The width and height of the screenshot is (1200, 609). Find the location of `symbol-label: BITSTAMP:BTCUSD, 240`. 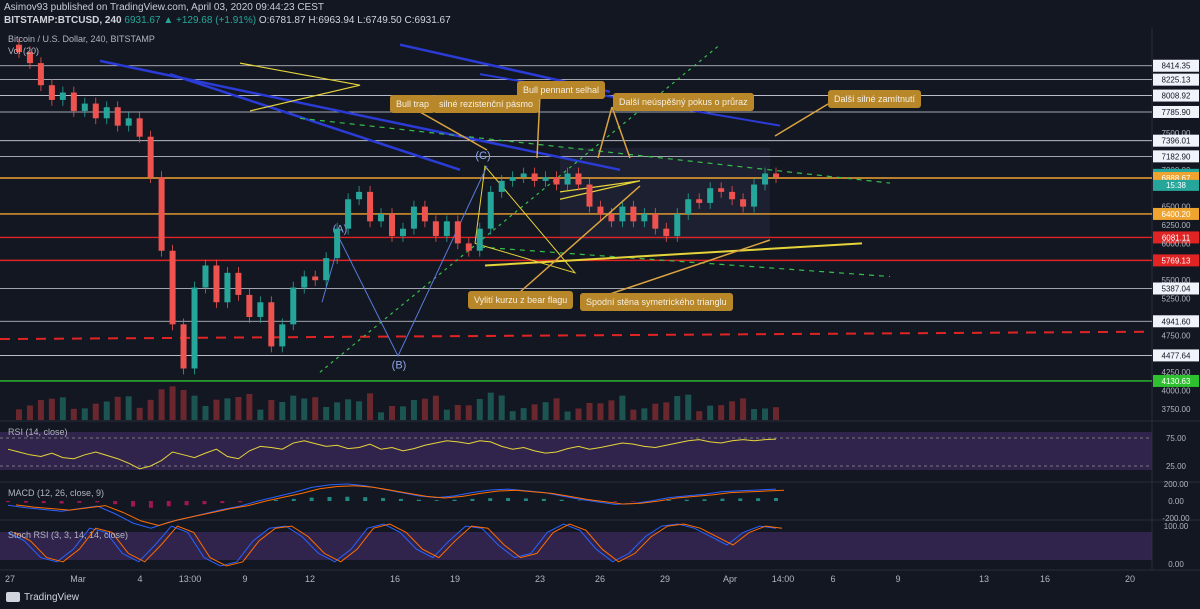

symbol-label: BITSTAMP:BTCUSD, 240 is located at coordinates (63, 20).